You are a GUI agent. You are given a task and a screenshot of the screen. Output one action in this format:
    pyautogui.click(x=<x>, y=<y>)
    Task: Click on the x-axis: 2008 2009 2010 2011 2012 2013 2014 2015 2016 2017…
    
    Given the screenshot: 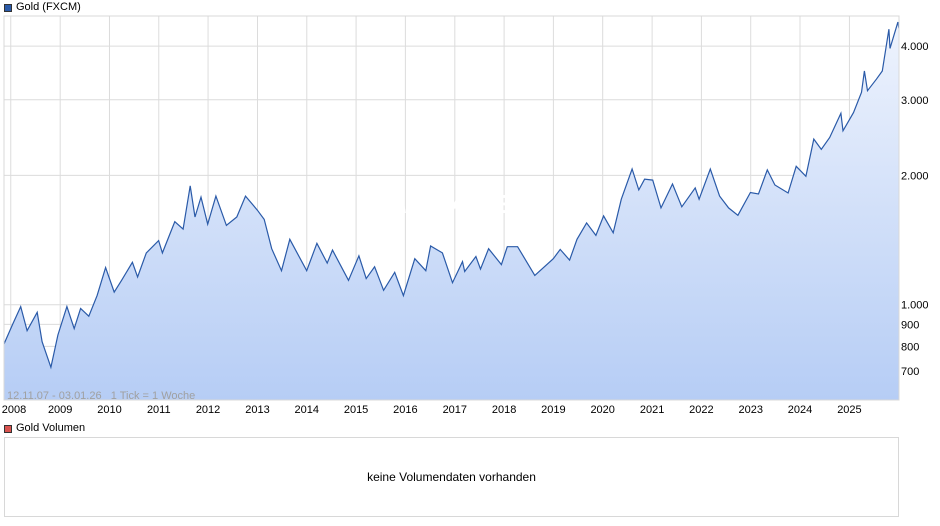 What is the action you would take?
    pyautogui.click(x=432, y=410)
    